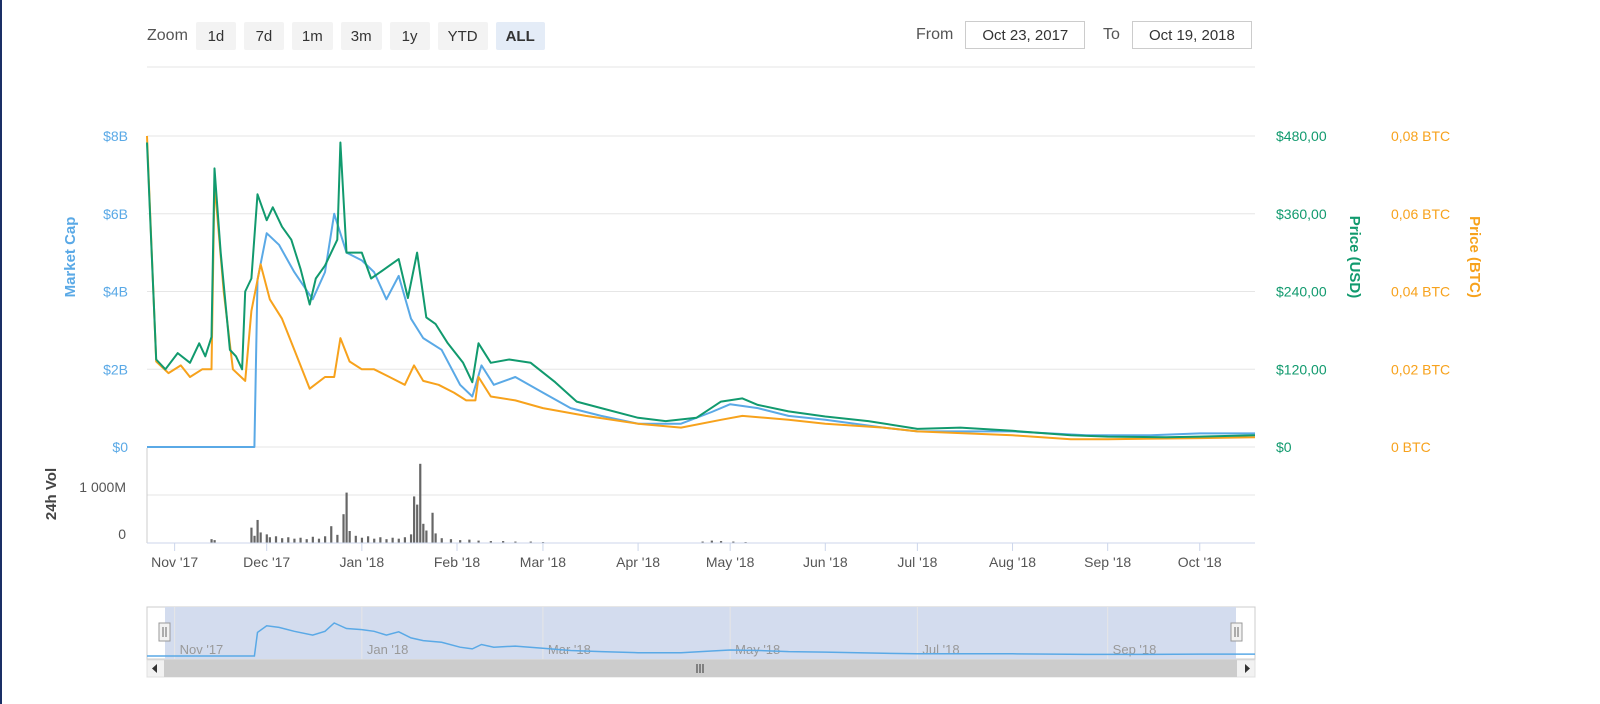  What do you see at coordinates (215, 36) in the screenshot?
I see `zoom-1d-button: 1d` at bounding box center [215, 36].